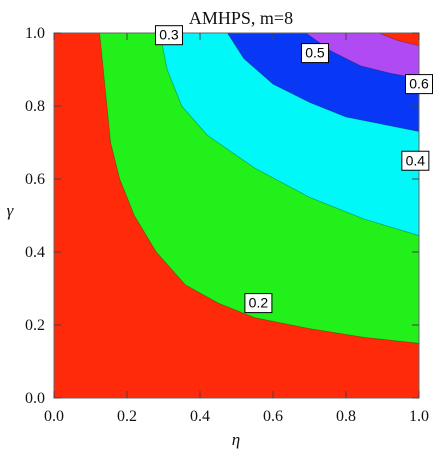 The image size is (436, 451). I want to click on region-0-6-and-above, so click(398, 39).